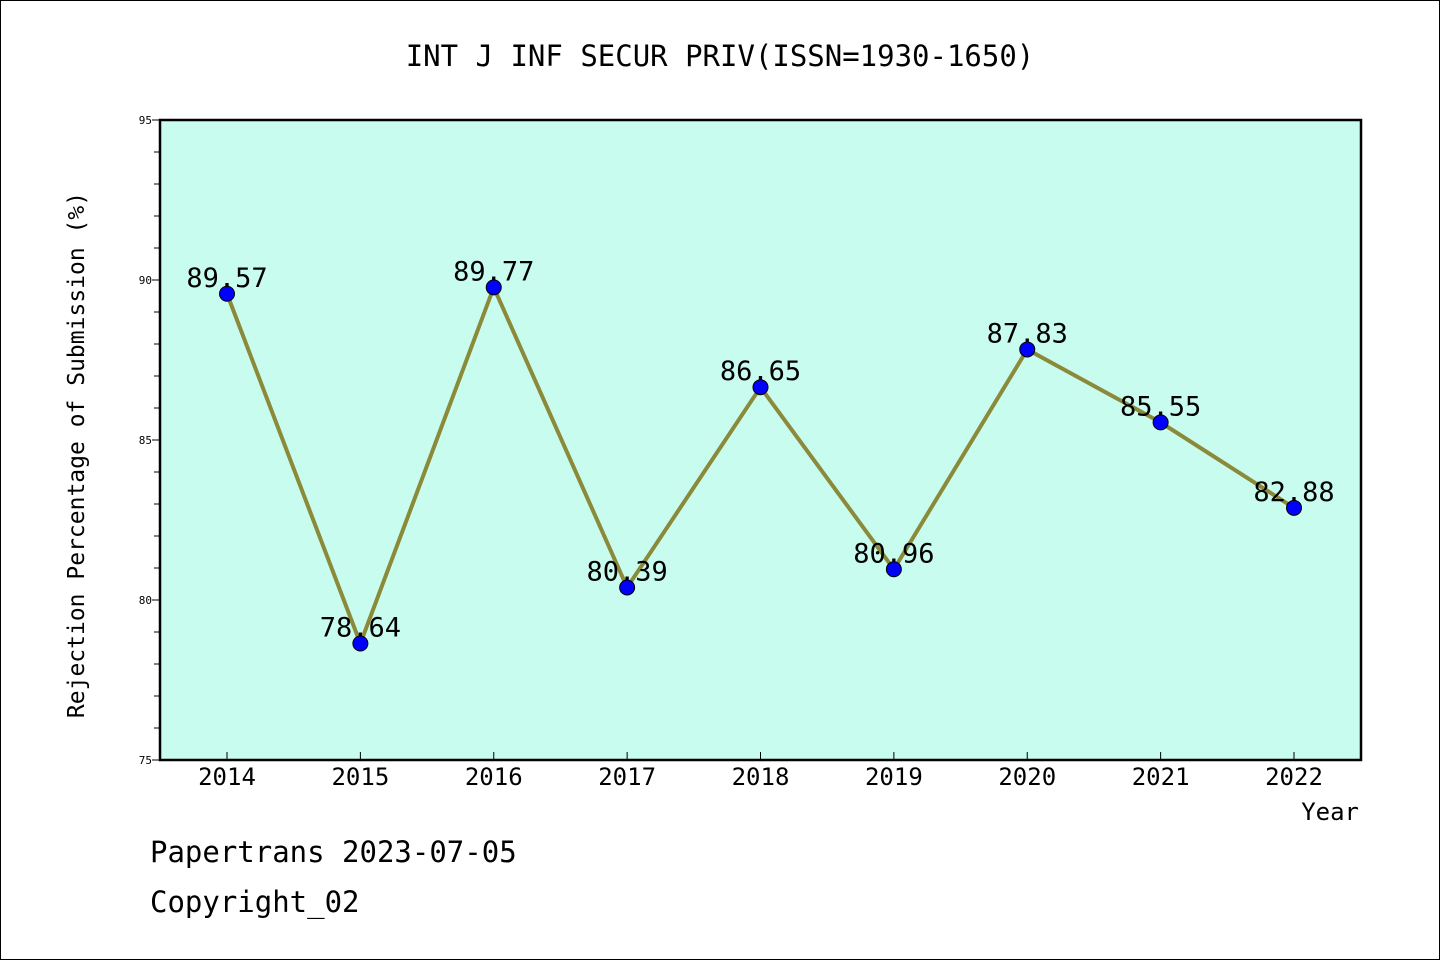  I want to click on x-tick-label: 2020, so click(1027, 777).